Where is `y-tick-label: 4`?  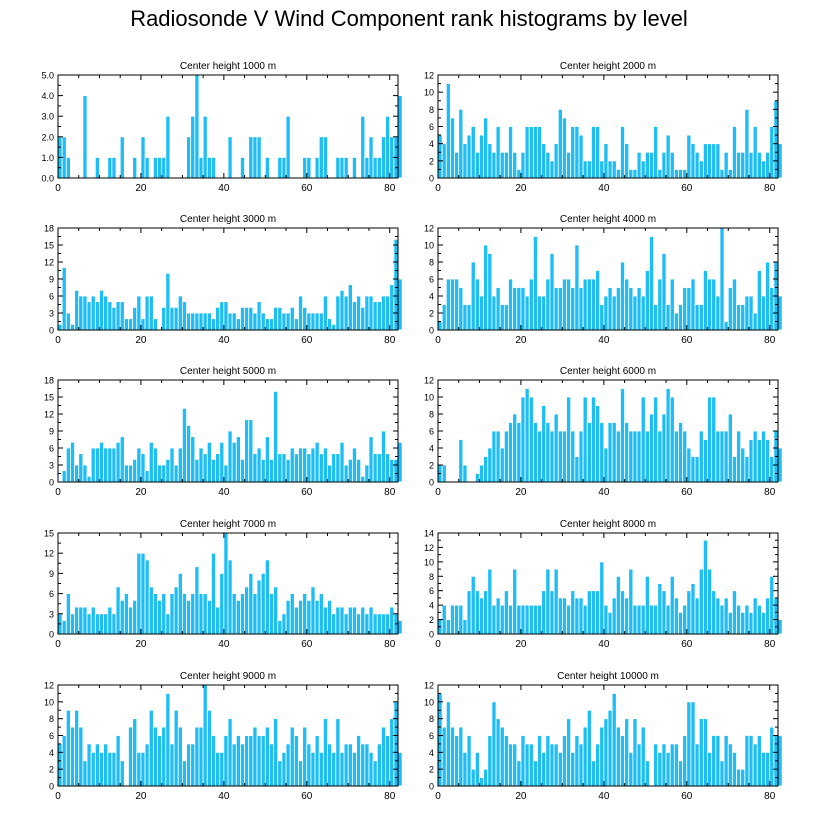
y-tick-label: 4 is located at coordinates (431, 297).